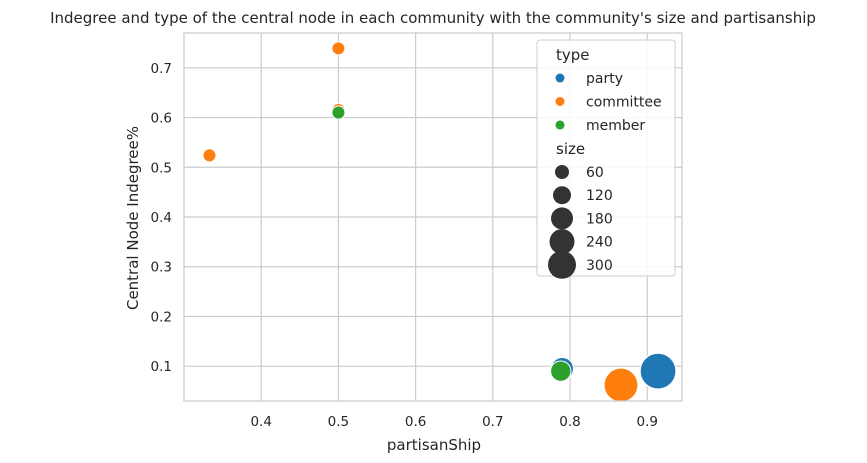  I want to click on x-tick-label: 0.8, so click(569, 422).